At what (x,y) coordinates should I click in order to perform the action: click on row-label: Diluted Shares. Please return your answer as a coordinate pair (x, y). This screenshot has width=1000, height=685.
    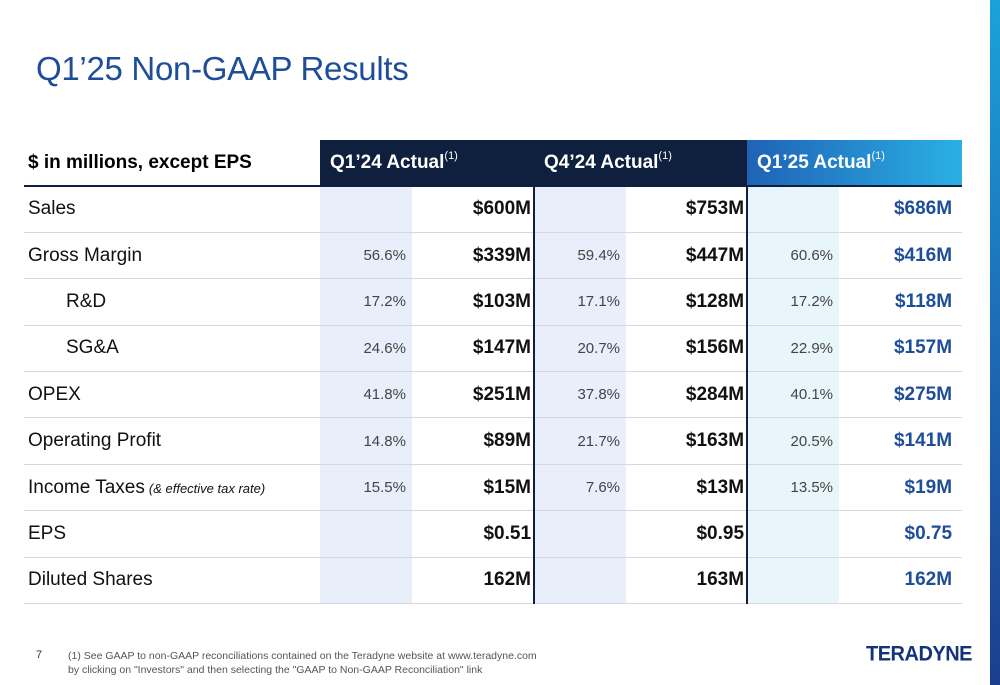
    Looking at the image, I should click on (172, 581).